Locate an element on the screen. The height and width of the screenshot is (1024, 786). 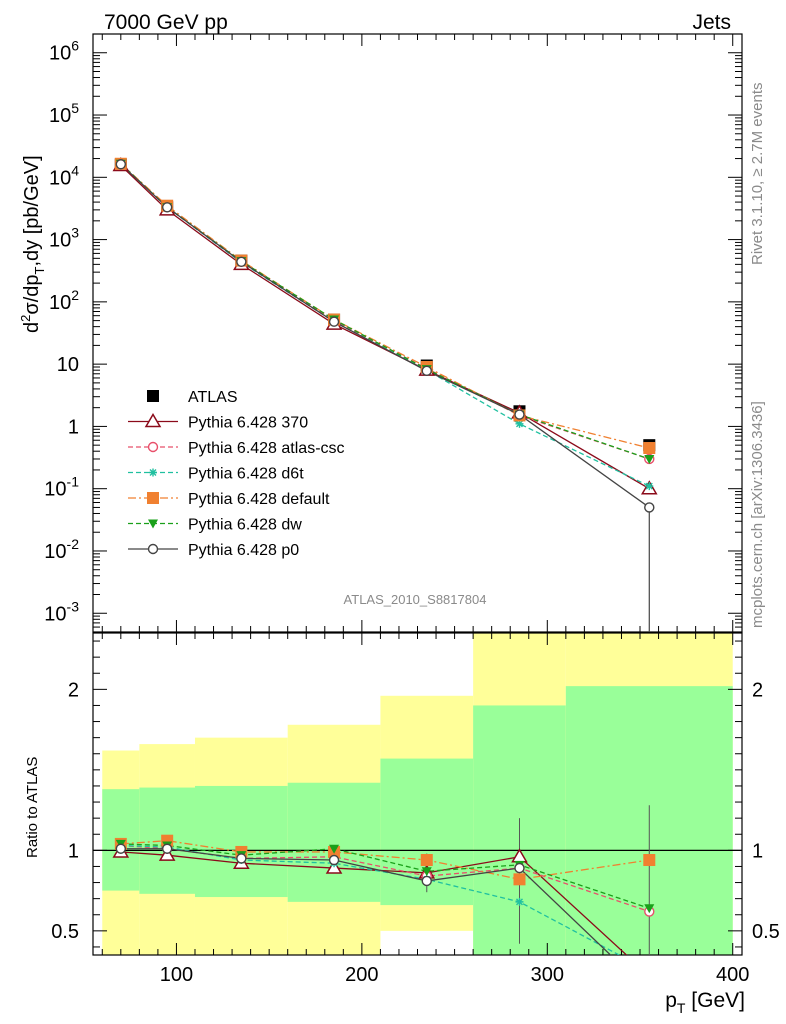
ratio-panel-series is located at coordinates (384, 880).